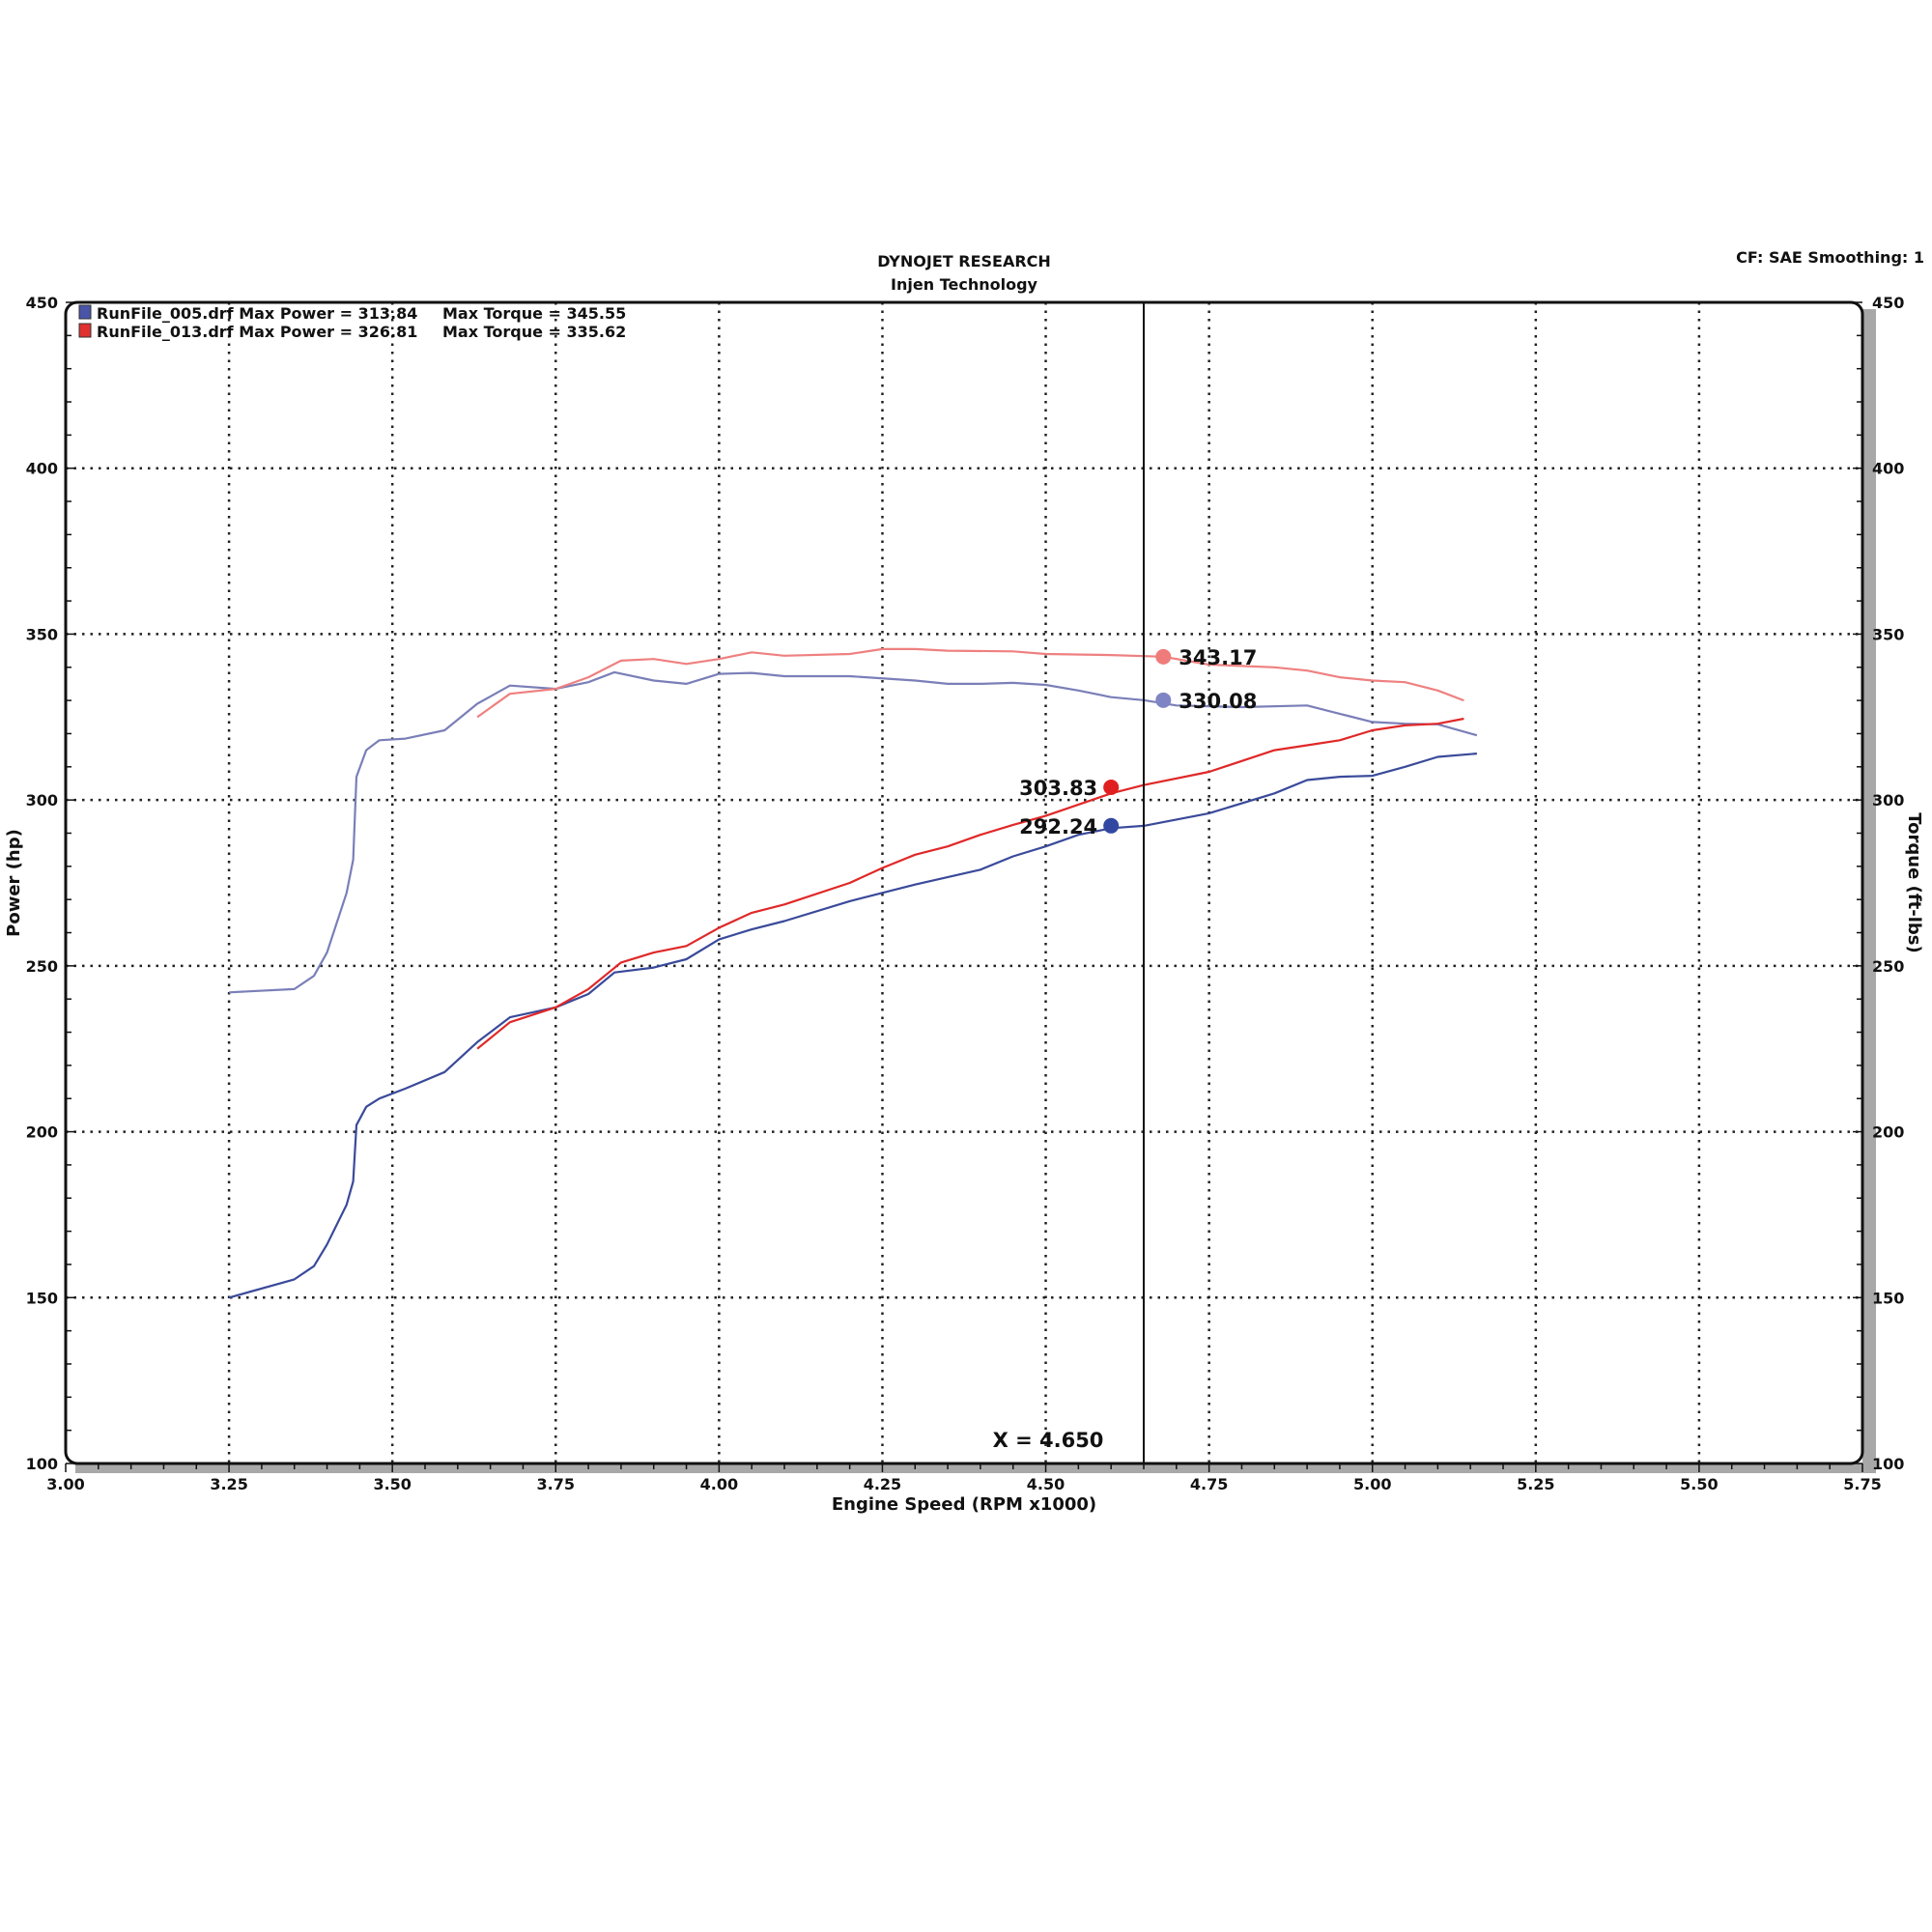 This screenshot has width=1932, height=1932. I want to click on value-marker-label: 330.08, so click(1218, 701).